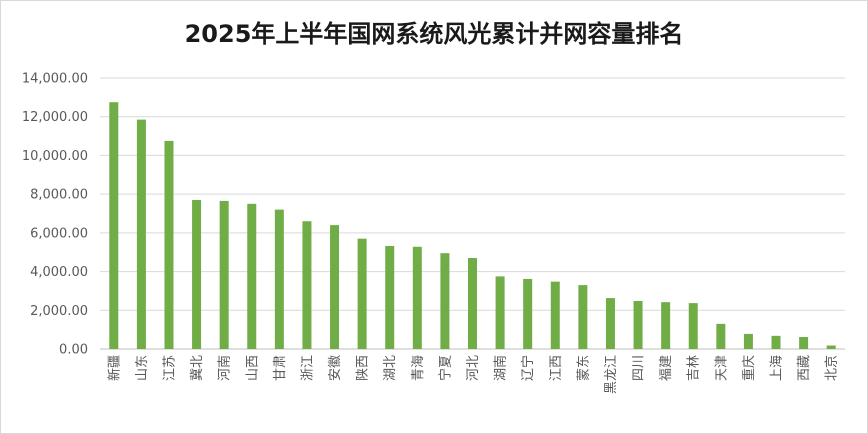 Image resolution: width=868 pixels, height=434 pixels. What do you see at coordinates (694, 368) in the screenshot?
I see `x-tick-label: 吉林` at bounding box center [694, 368].